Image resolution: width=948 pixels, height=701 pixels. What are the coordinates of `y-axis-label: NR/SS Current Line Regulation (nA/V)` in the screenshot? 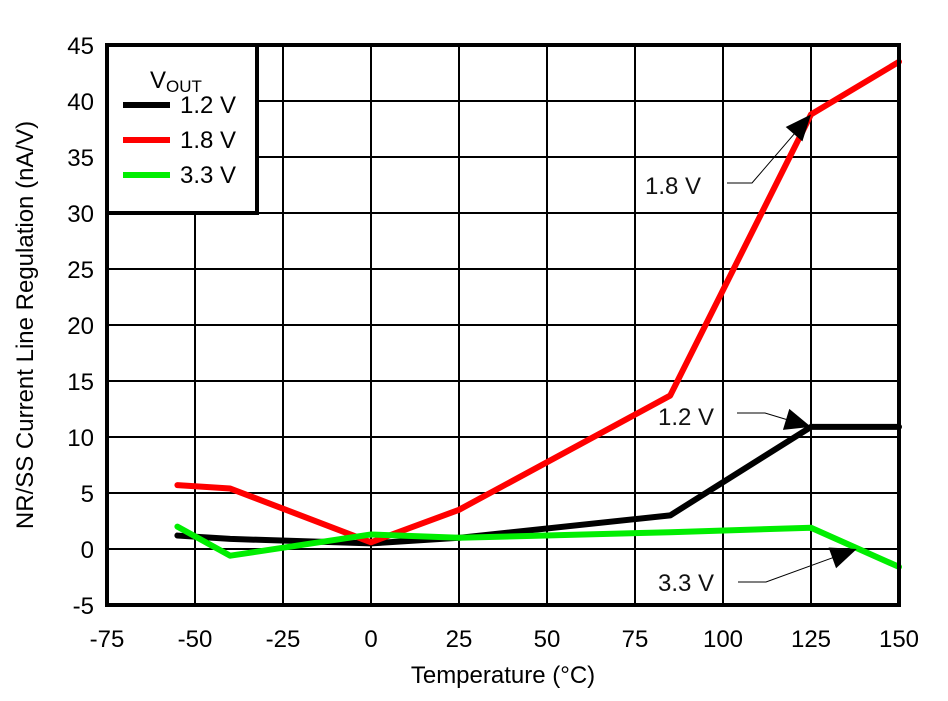 It's located at (25, 325).